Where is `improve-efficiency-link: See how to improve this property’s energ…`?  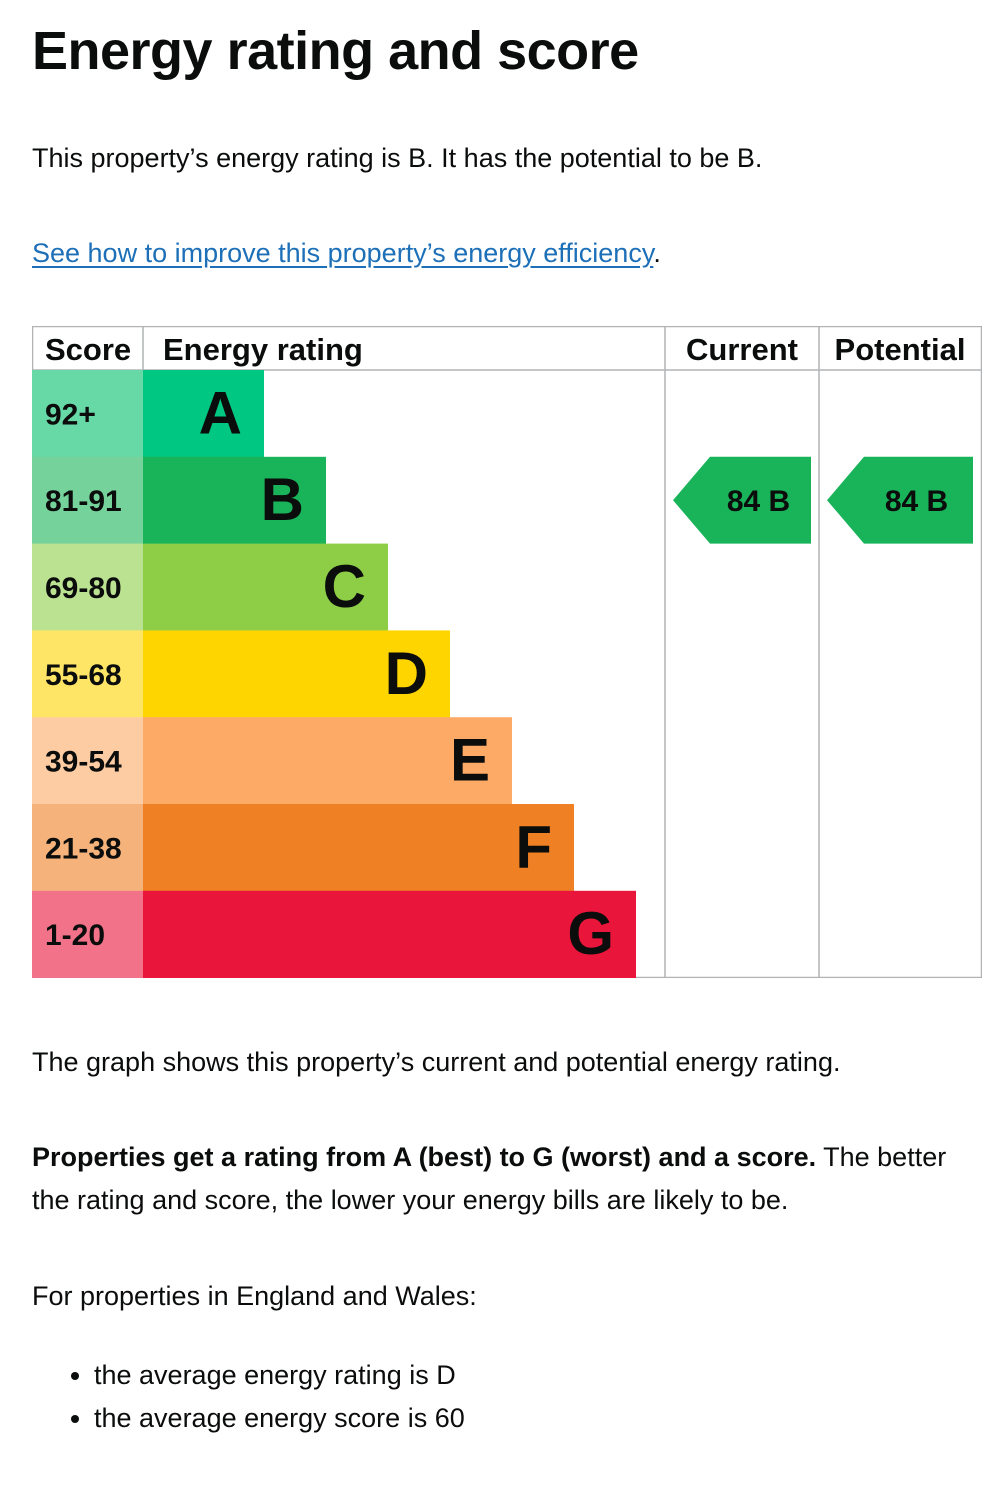
improve-efficiency-link: See how to improve this property’s energ… is located at coordinates (343, 253).